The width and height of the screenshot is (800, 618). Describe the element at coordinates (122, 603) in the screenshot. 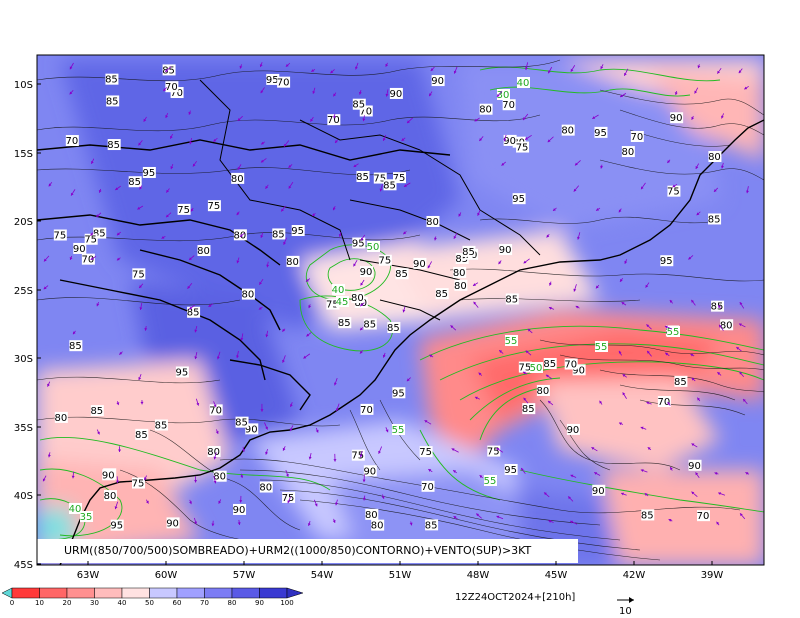

I see `colorbar-tick-label: 40` at that location.